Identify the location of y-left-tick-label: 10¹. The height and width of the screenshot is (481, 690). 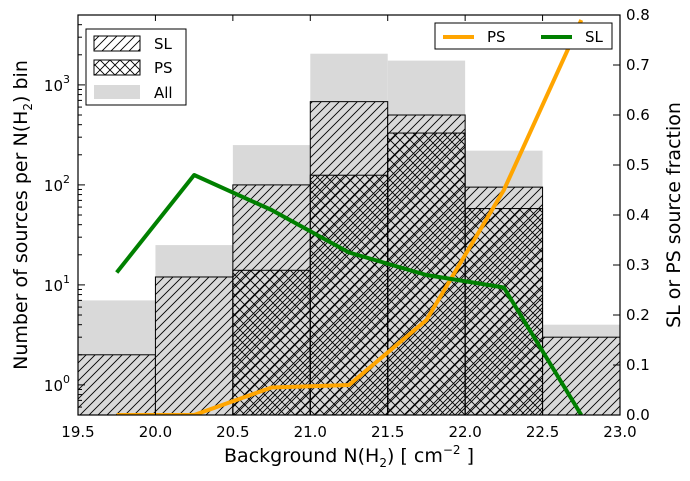
(57, 284).